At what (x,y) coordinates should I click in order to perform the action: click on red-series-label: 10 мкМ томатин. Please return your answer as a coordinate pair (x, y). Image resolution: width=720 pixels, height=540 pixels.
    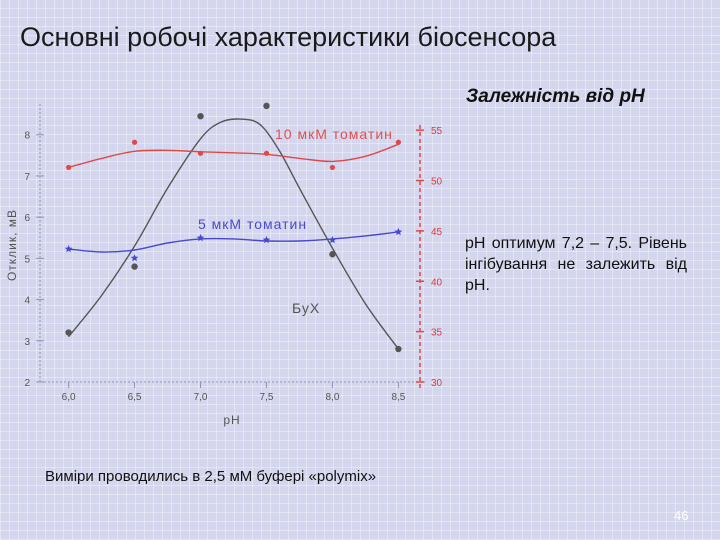
    Looking at the image, I should click on (334, 134).